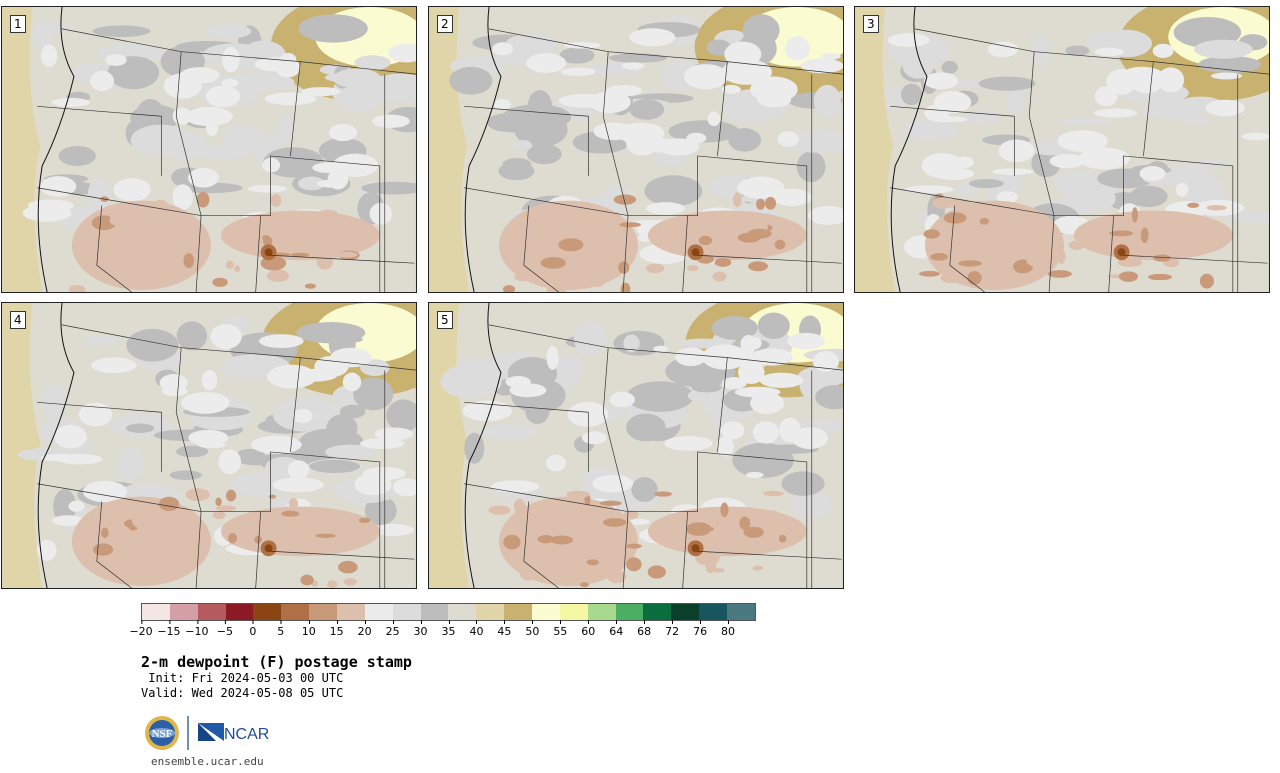  I want to click on colorbar-tick-label: −20, so click(141, 629).